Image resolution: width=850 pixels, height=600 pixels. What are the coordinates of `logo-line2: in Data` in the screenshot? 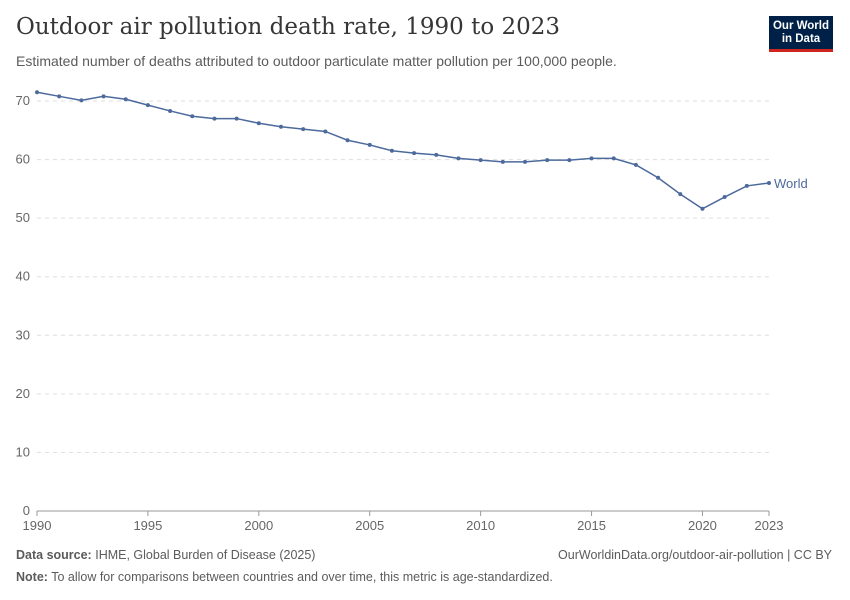 It's located at (801, 39).